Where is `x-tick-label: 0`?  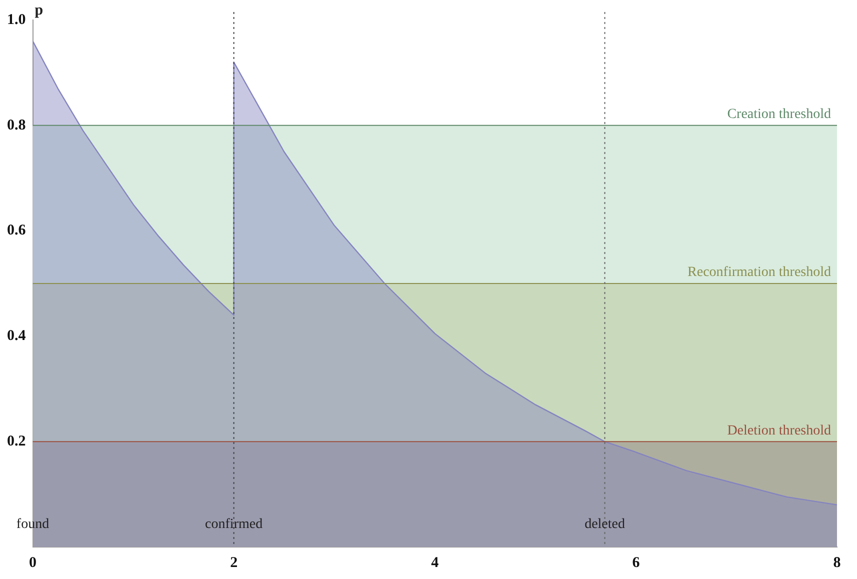
x-tick-label: 0 is located at coordinates (32, 562).